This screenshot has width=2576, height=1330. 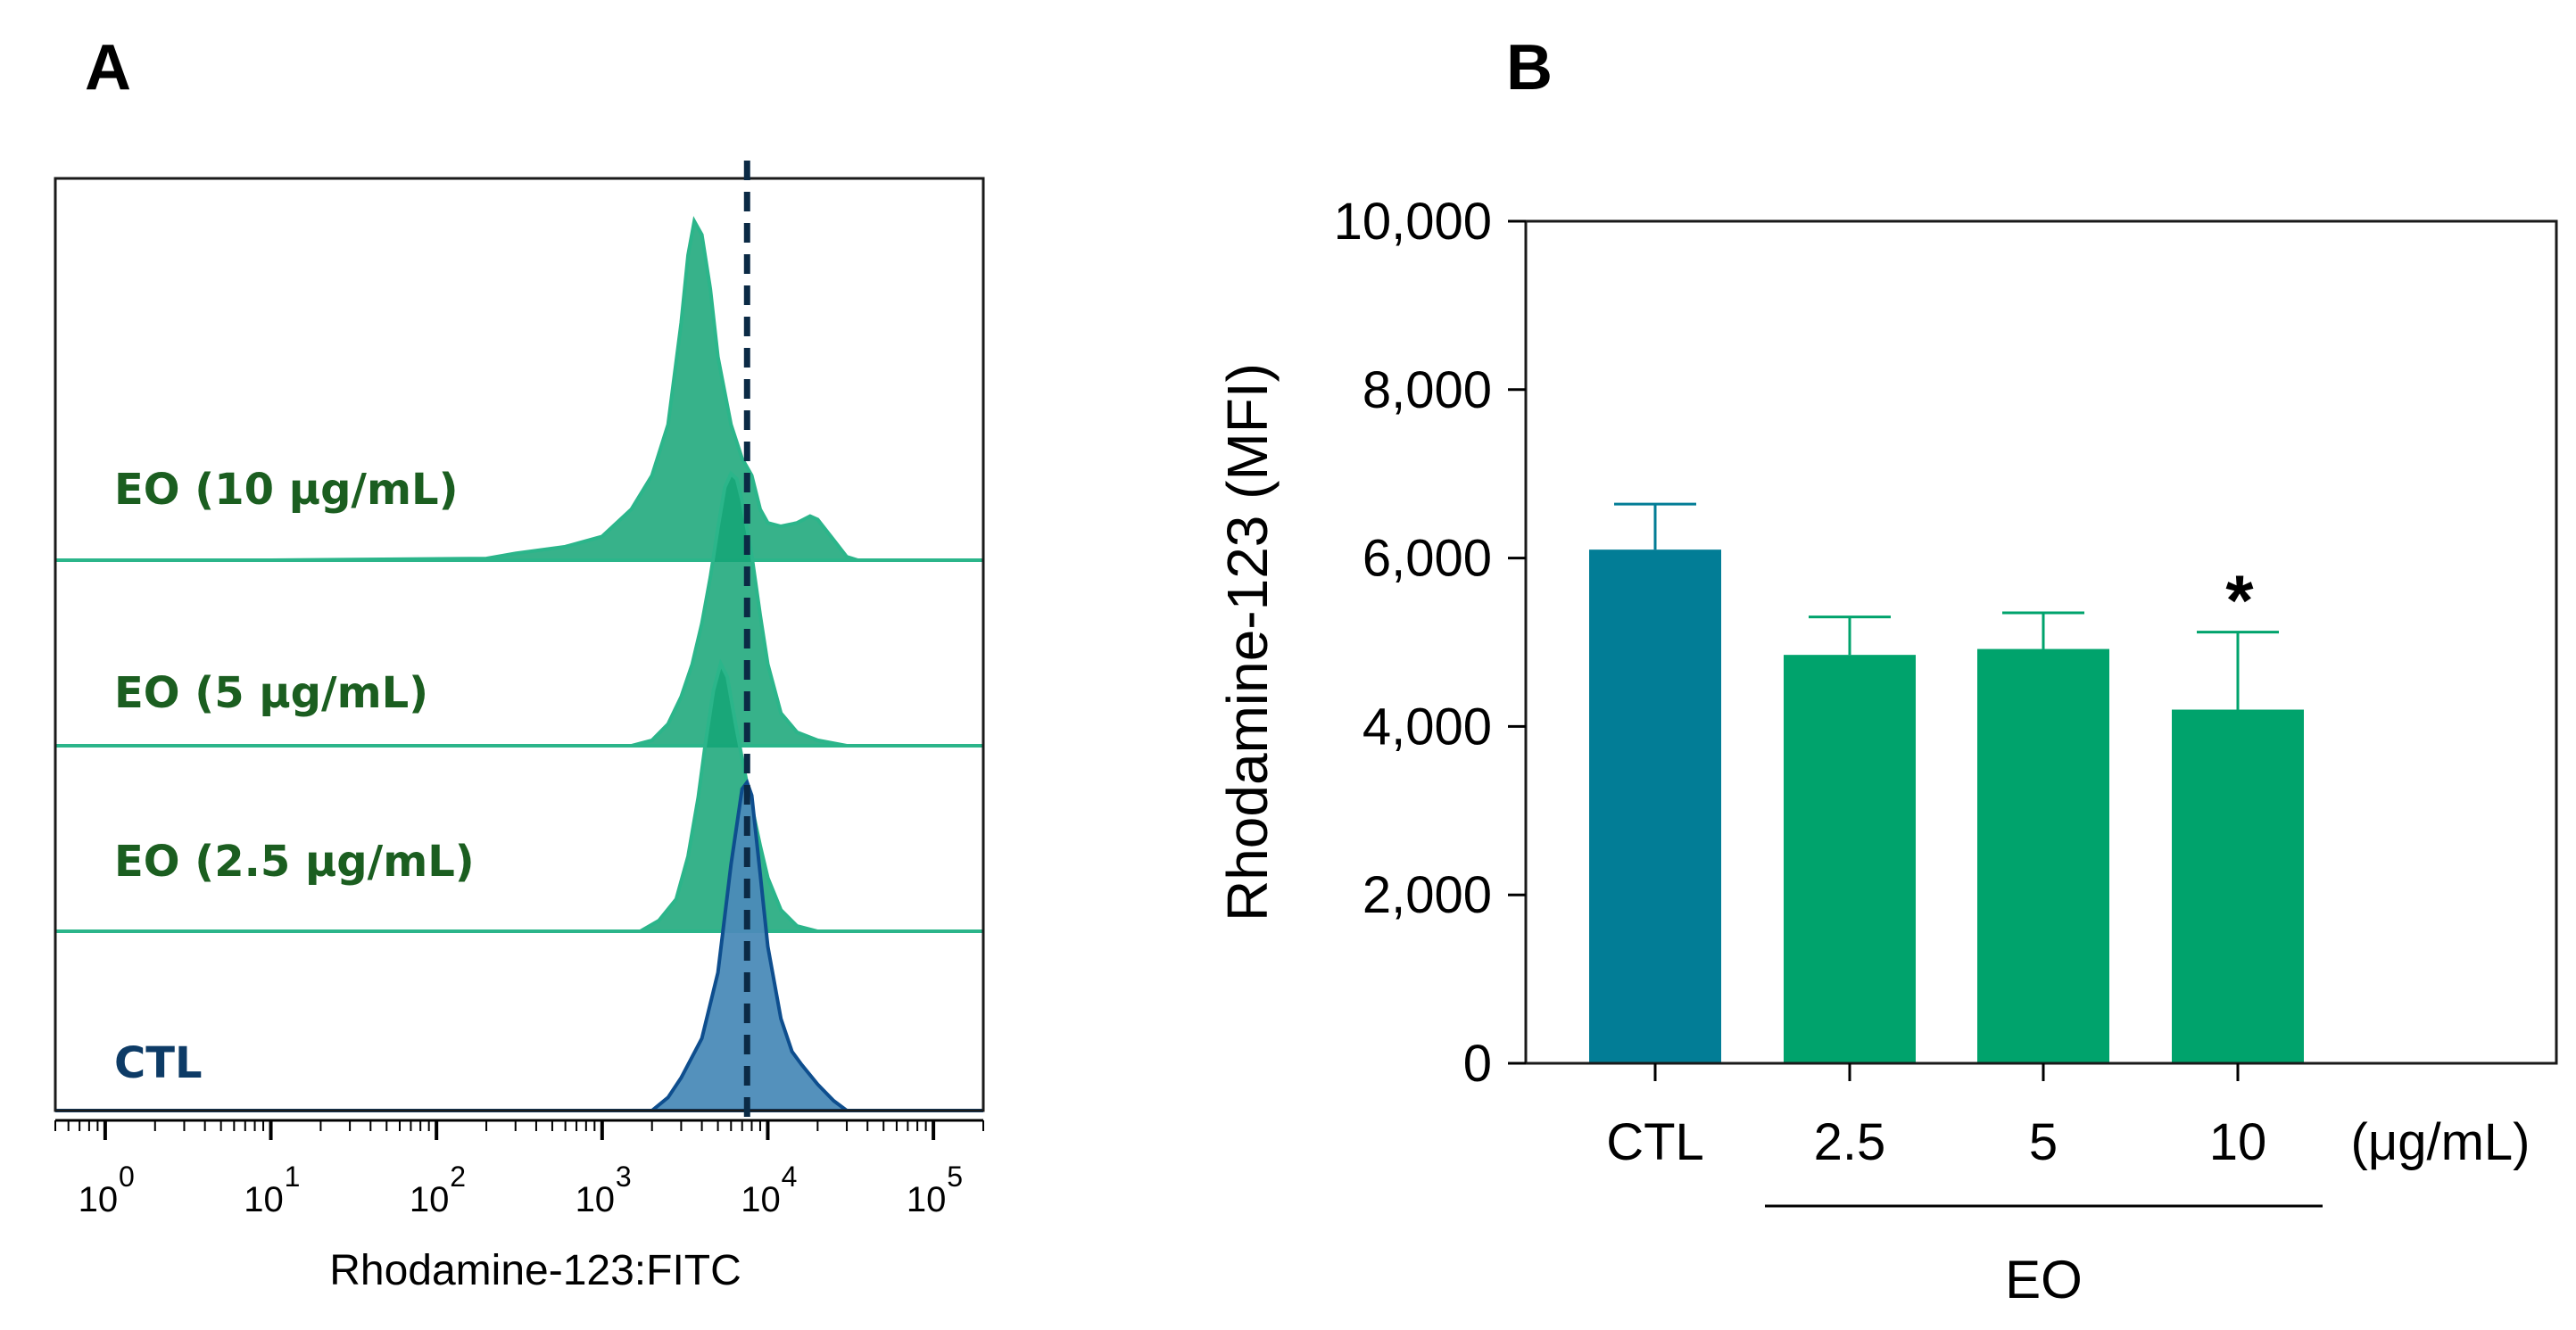 What do you see at coordinates (2440, 1142) in the screenshot?
I see `unit-label: (μg/mL)` at bounding box center [2440, 1142].